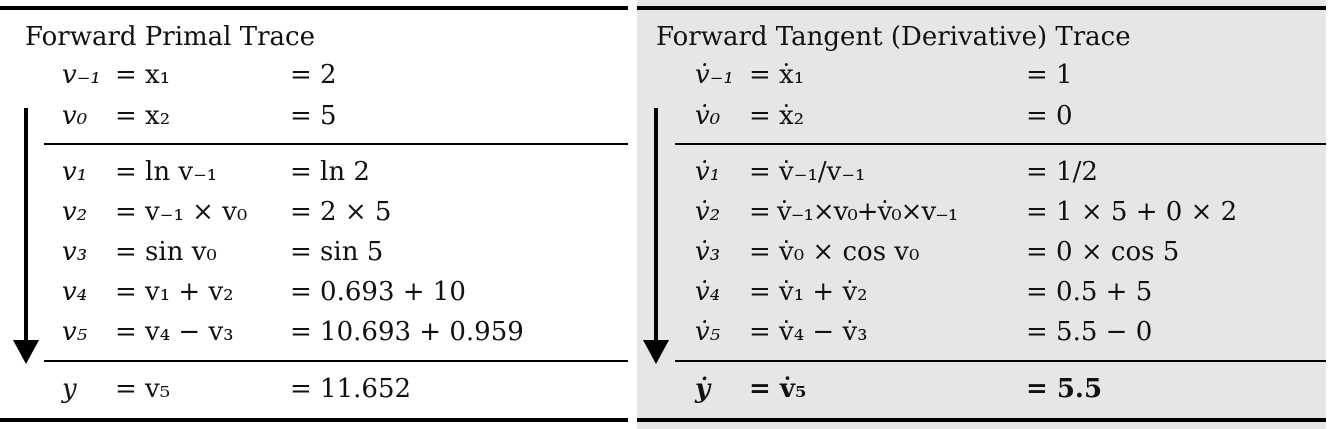 Image resolution: width=1337 pixels, height=429 pixels. I want to click on expr: = v̇₀ × cos v₀, so click(834, 252).